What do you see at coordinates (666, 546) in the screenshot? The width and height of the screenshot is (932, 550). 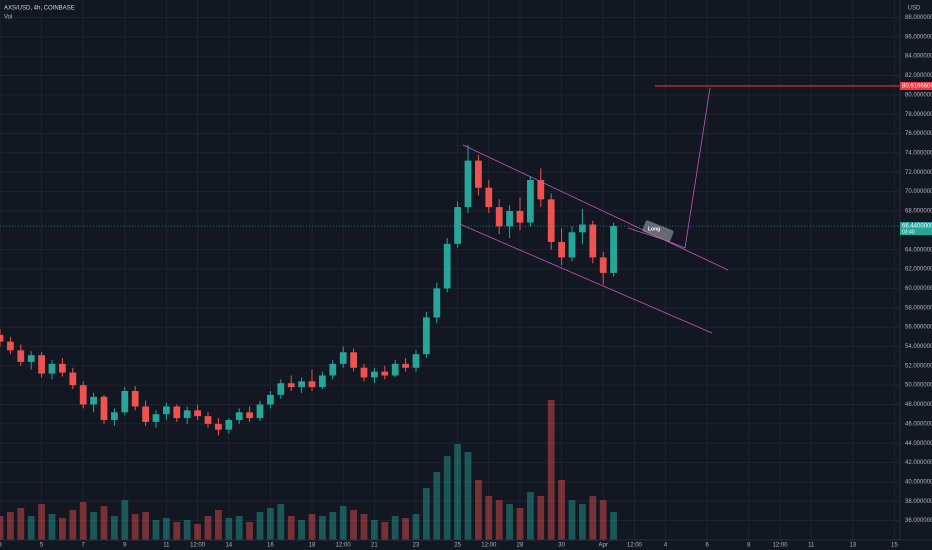 I see `x-tick-label: 4` at bounding box center [666, 546].